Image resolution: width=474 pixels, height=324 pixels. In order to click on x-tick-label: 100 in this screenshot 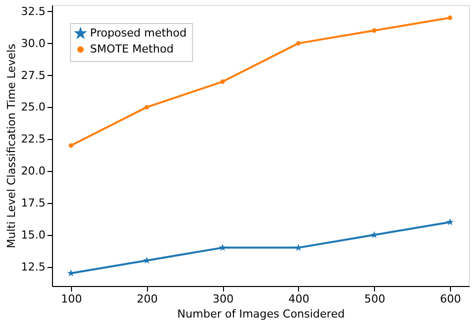, I will do `click(71, 299)`.